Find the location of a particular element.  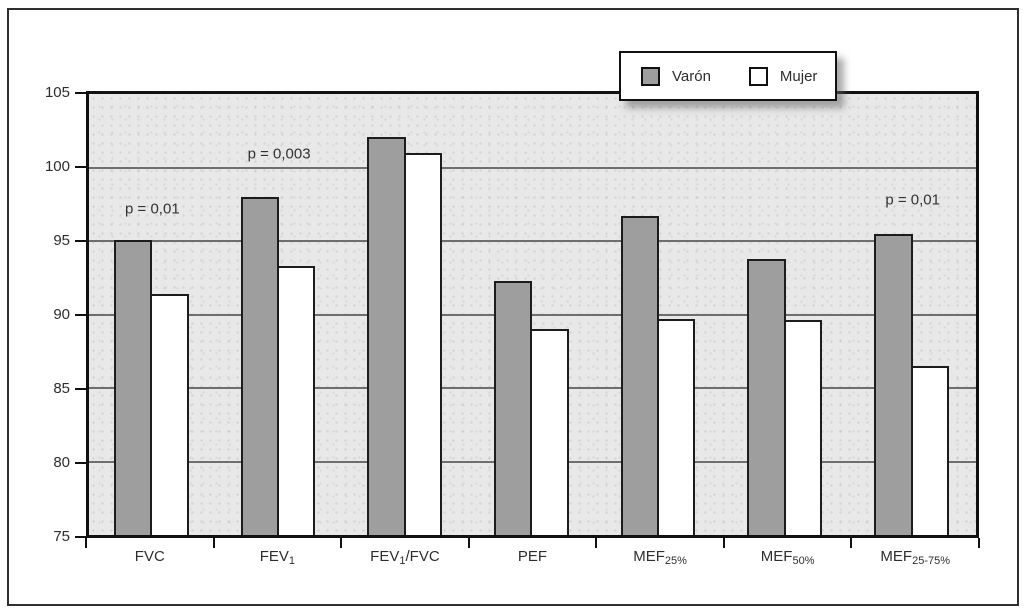

bar-mujer-MEF25% is located at coordinates (676, 426).